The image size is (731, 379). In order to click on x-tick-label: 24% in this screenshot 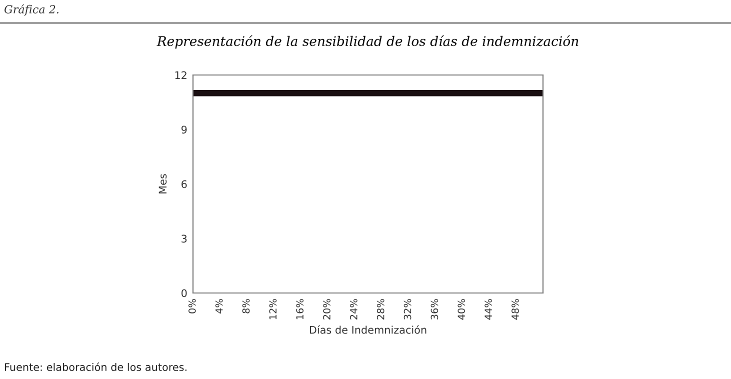, I will do `click(354, 309)`.